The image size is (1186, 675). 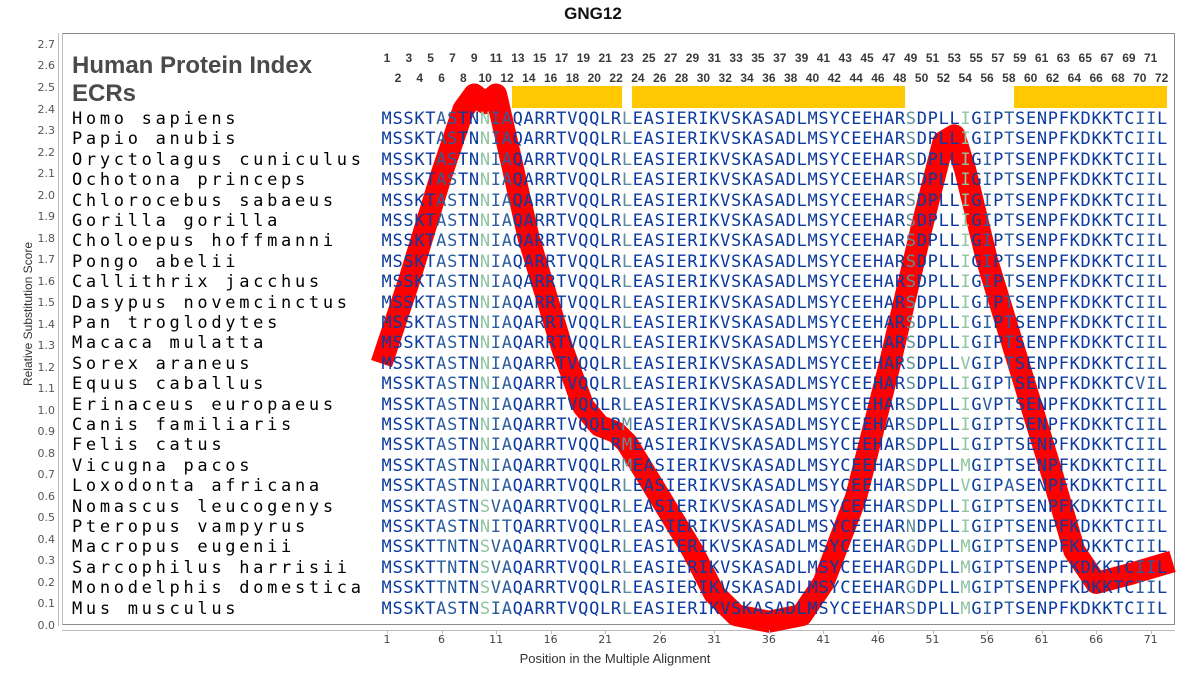 What do you see at coordinates (714, 639) in the screenshot?
I see `x-tick-label: 31` at bounding box center [714, 639].